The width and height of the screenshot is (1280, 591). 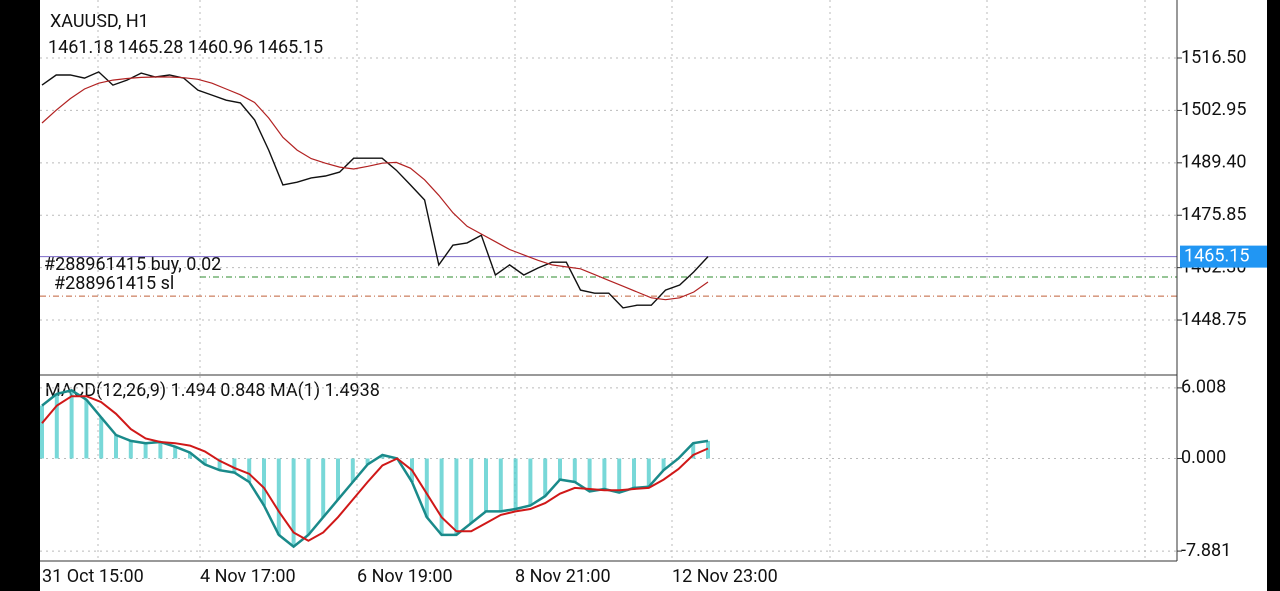 What do you see at coordinates (405, 576) in the screenshot?
I see `time-label: 6 Nov 19:00` at bounding box center [405, 576].